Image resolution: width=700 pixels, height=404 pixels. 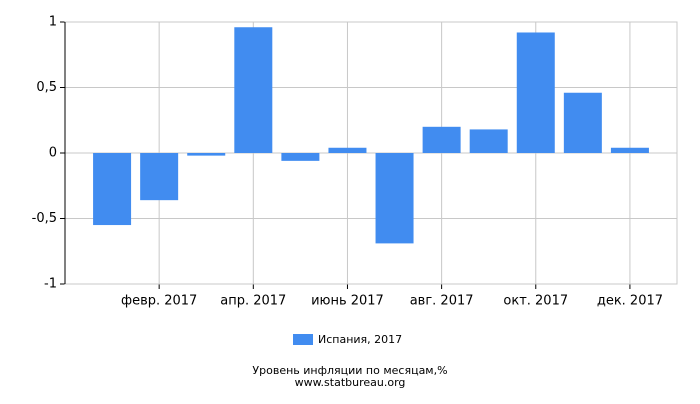 I want to click on y-tick-label: -1, so click(x=50, y=284).